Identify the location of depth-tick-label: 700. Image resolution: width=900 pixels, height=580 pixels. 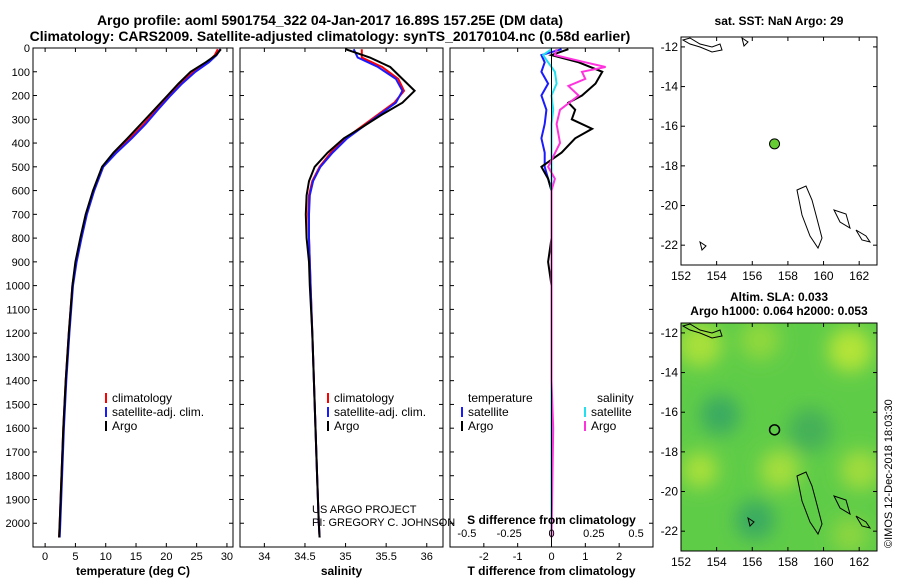
(21, 215).